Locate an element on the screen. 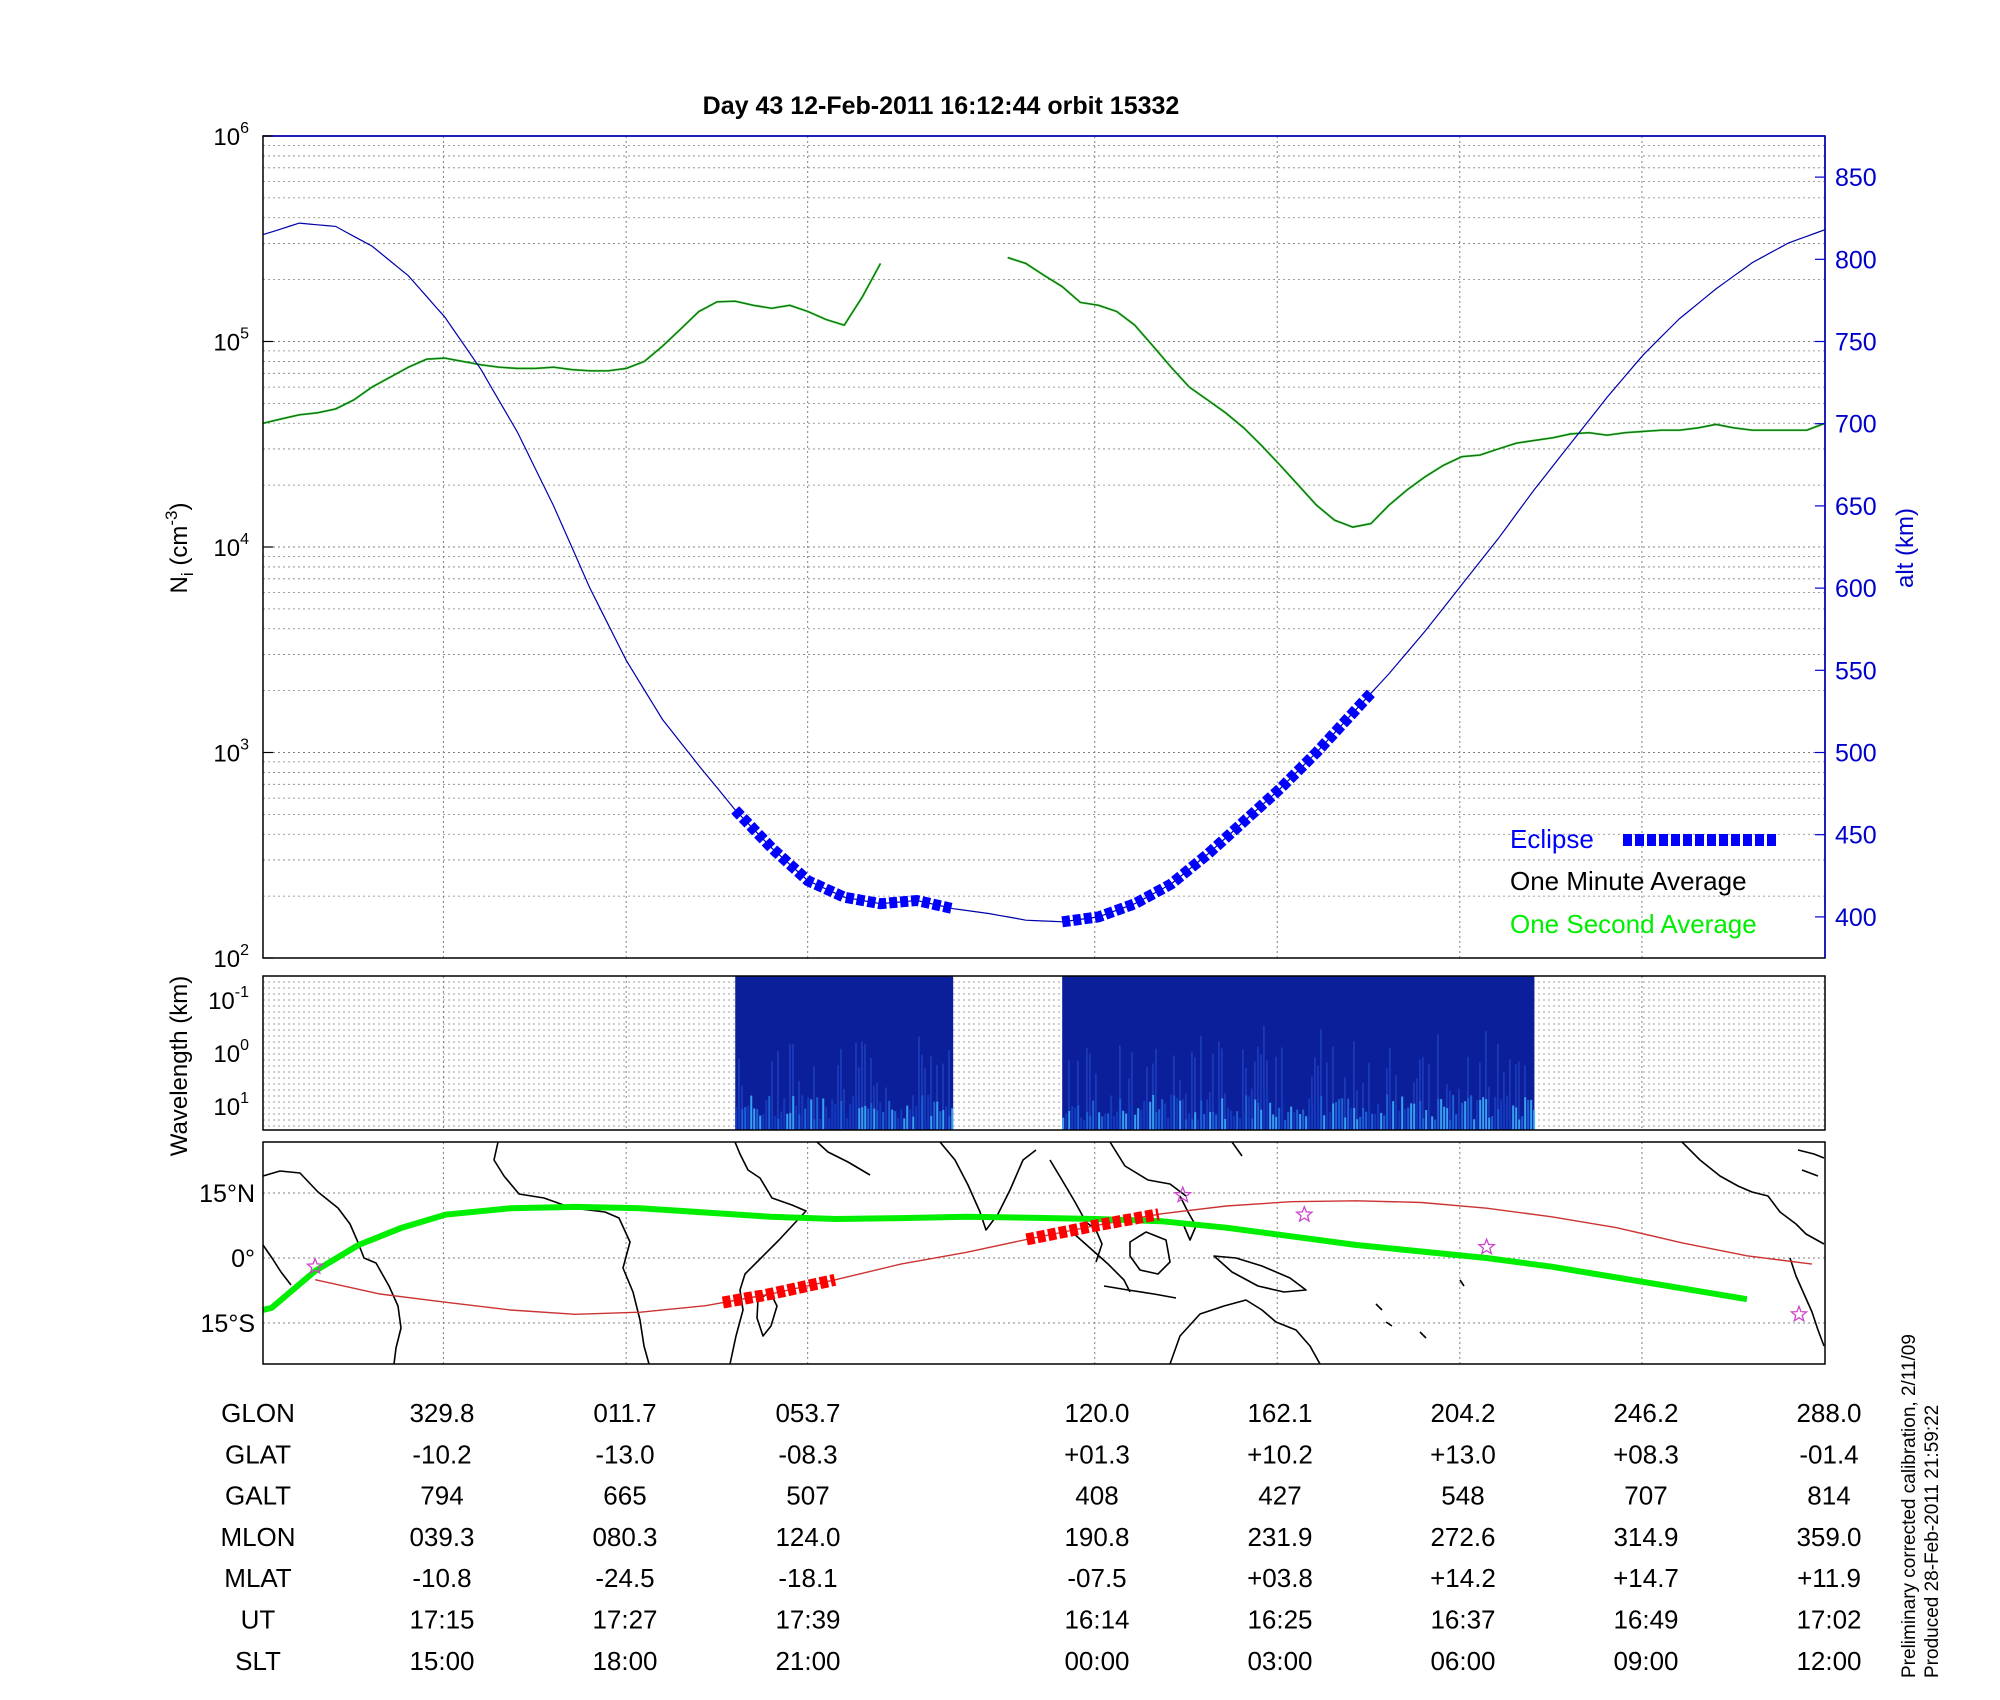  coast-pacific-islands is located at coordinates (1420, 1309).